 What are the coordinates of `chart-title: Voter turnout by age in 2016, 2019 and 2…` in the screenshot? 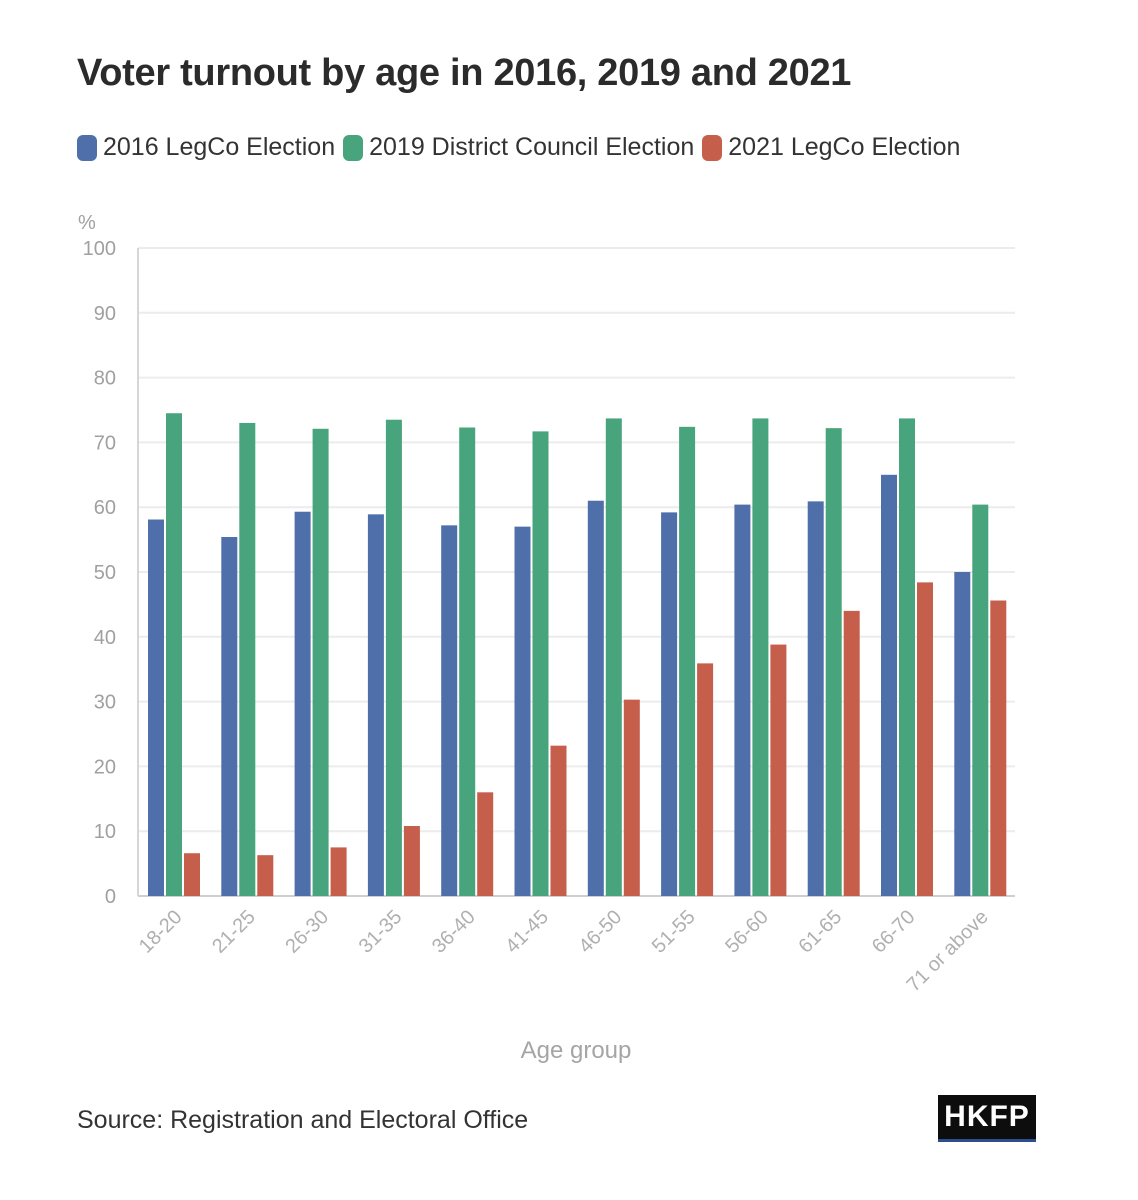 It's located at (464, 73).